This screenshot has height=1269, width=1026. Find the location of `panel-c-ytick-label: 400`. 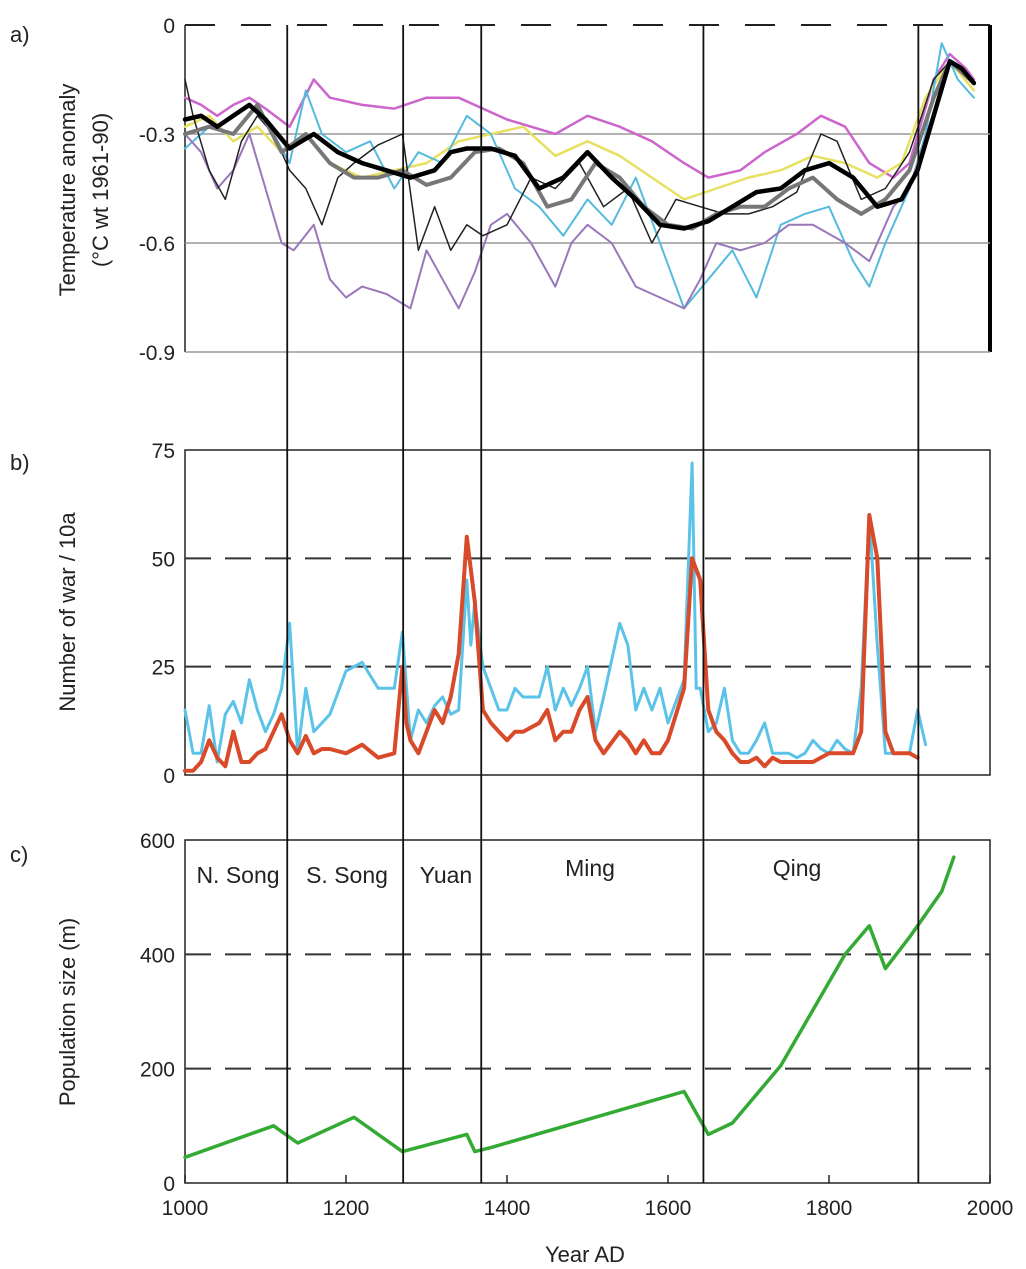

panel-c-ytick-label: 400 is located at coordinates (157, 955).